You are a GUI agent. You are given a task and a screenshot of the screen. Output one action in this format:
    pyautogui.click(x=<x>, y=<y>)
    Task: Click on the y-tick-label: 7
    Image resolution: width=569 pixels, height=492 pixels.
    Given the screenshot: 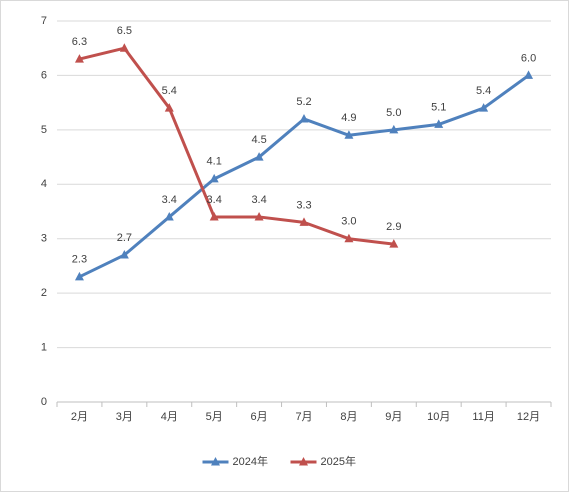 What is the action you would take?
    pyautogui.click(x=44, y=21)
    